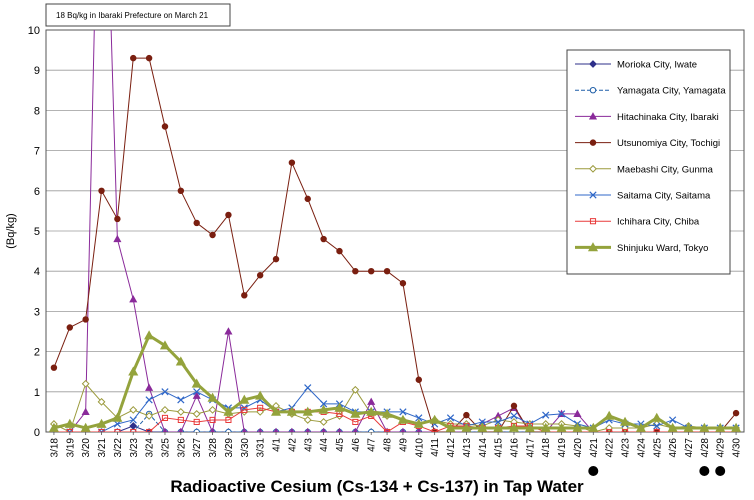 This screenshot has height=500, width=754. Describe the element at coordinates (668, 143) in the screenshot. I see `legend-label: Utsunomiya City, Tochigi` at that location.